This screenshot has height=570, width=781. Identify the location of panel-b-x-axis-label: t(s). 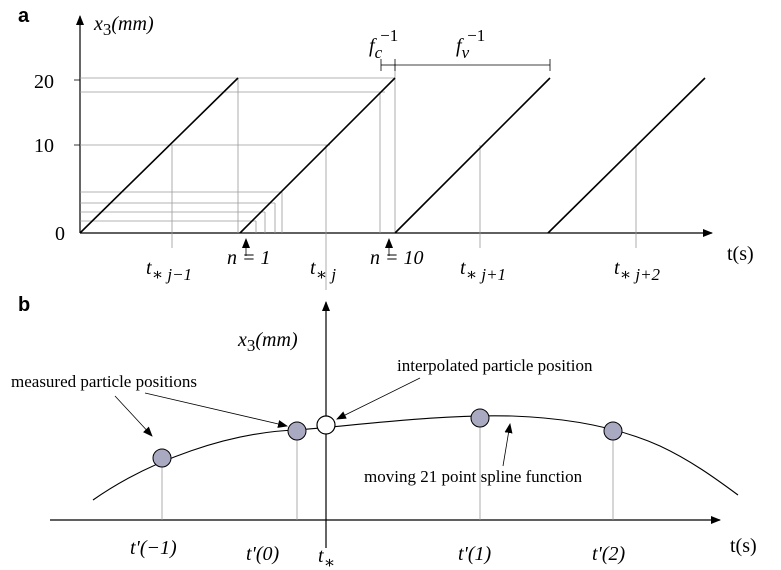
(743, 546).